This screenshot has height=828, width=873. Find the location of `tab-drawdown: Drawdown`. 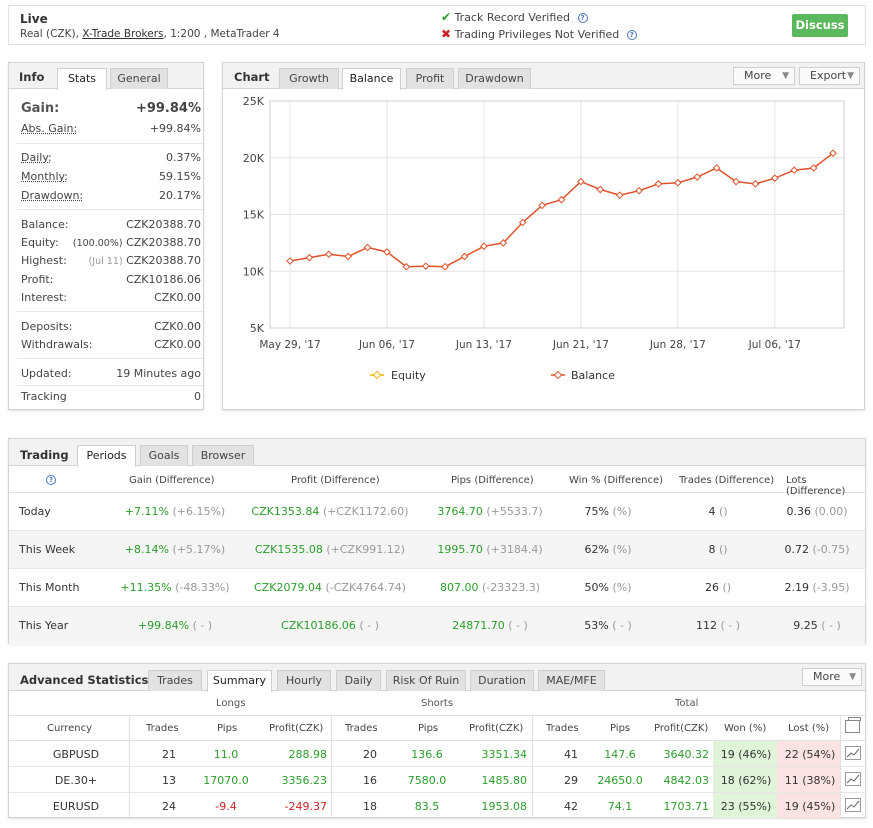

tab-drawdown: Drawdown is located at coordinates (494, 78).